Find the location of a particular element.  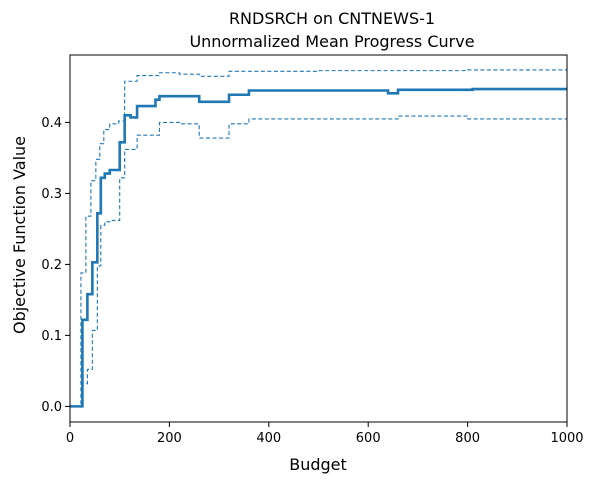

y-axis-label: Objective Function Value is located at coordinates (19, 235).